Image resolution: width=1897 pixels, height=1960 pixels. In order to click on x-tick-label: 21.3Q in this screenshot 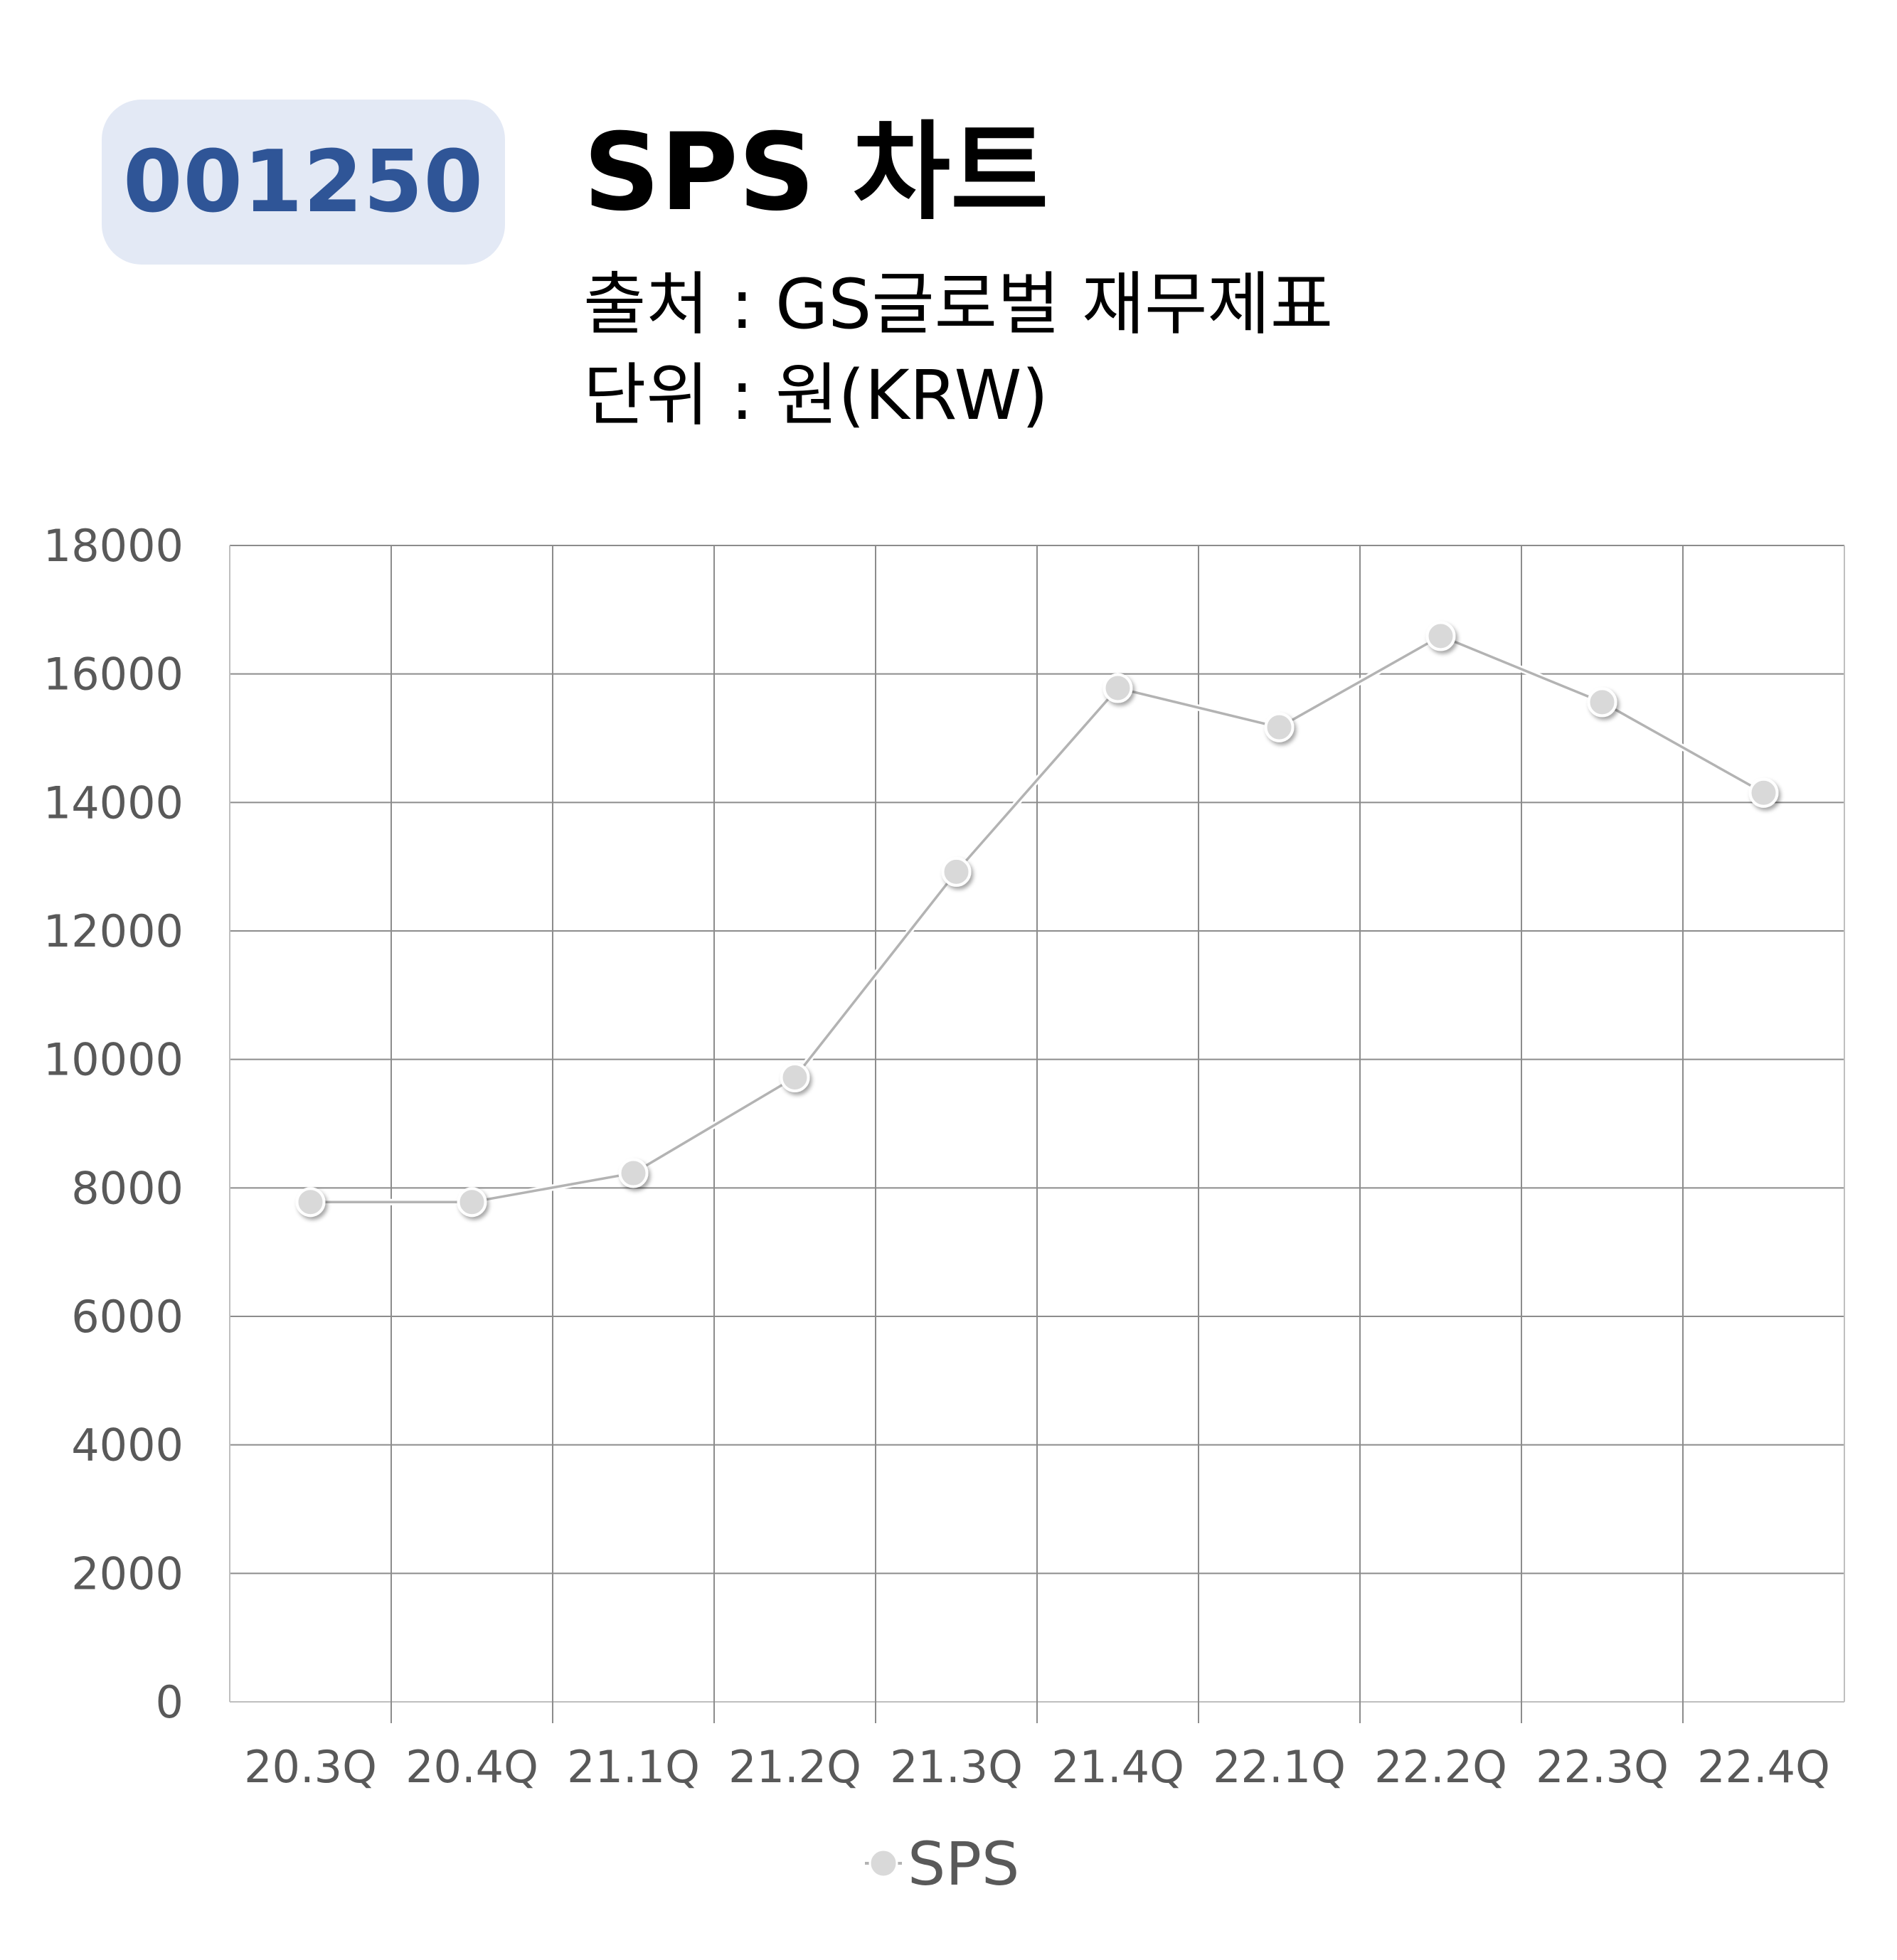, I will do `click(957, 1767)`.